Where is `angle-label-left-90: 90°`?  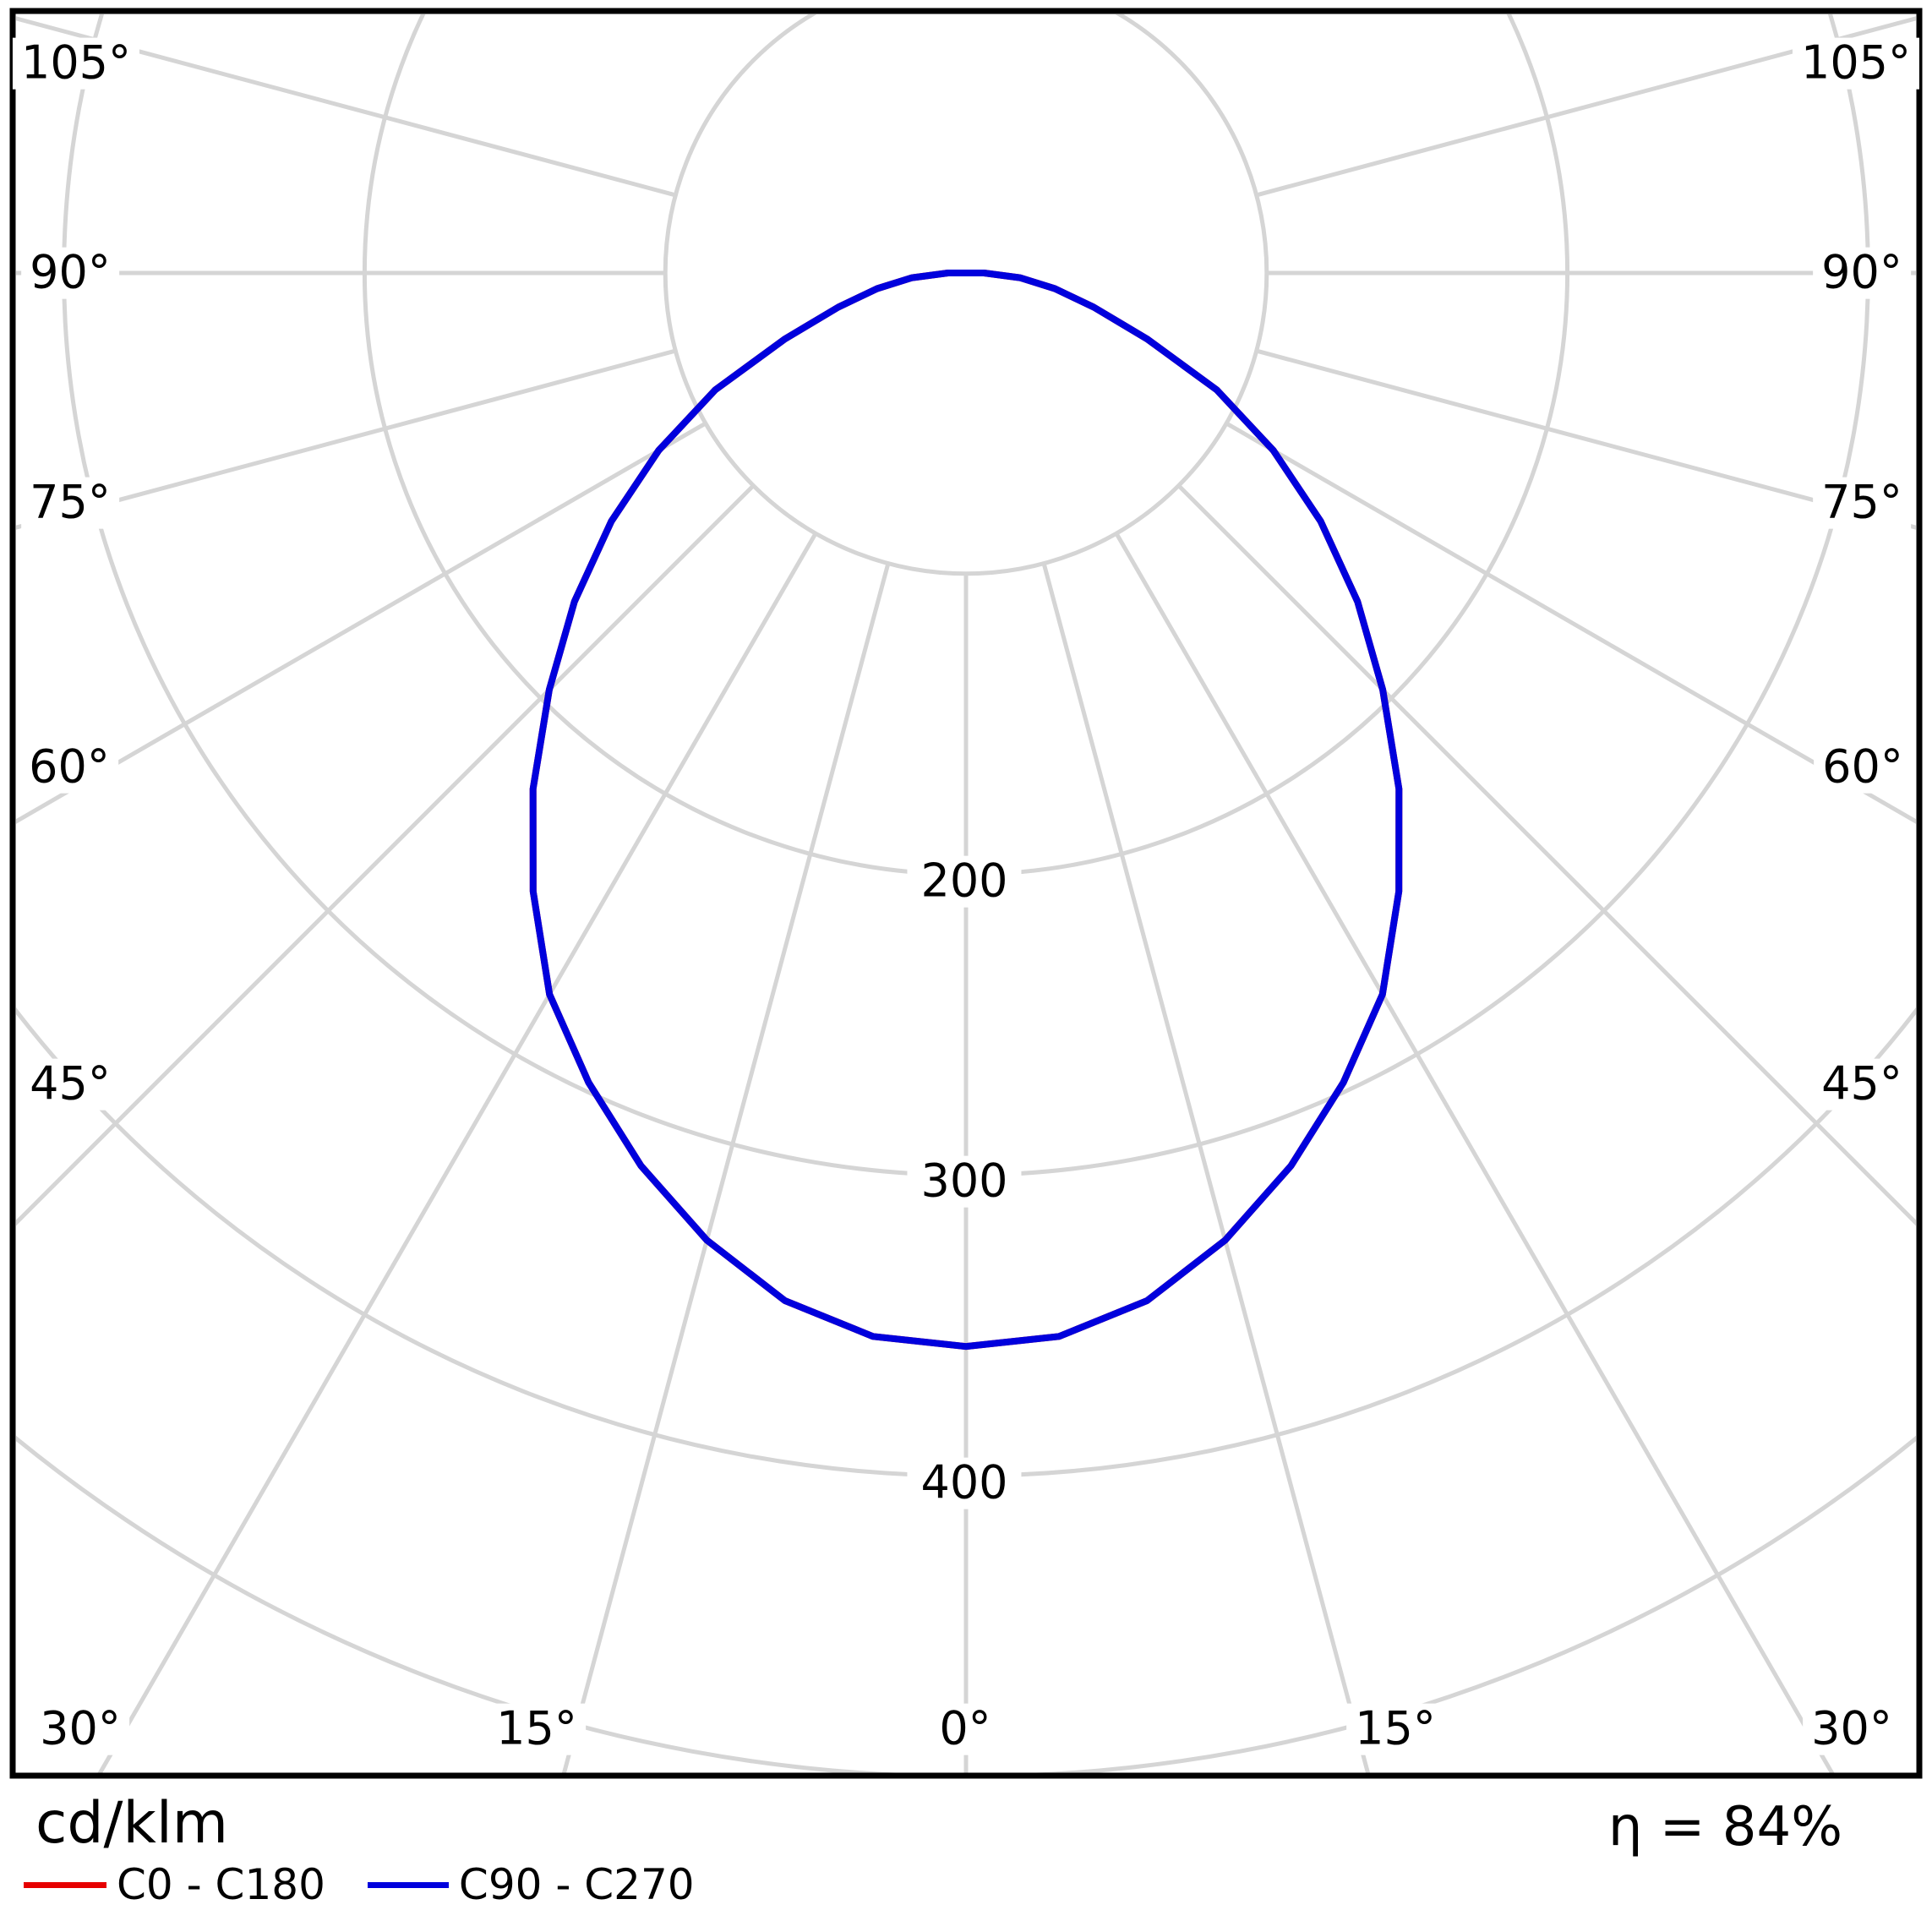
angle-label-left-90: 90° is located at coordinates (70, 273).